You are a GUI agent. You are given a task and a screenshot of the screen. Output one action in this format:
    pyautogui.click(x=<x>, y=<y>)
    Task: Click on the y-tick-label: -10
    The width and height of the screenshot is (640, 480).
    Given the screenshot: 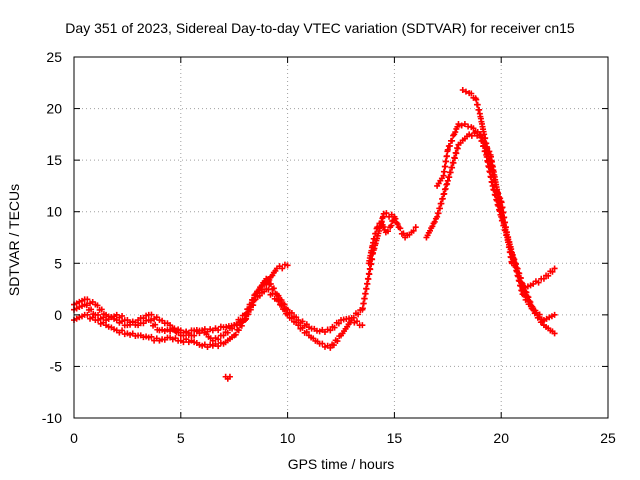 What is the action you would take?
    pyautogui.click(x=52, y=418)
    